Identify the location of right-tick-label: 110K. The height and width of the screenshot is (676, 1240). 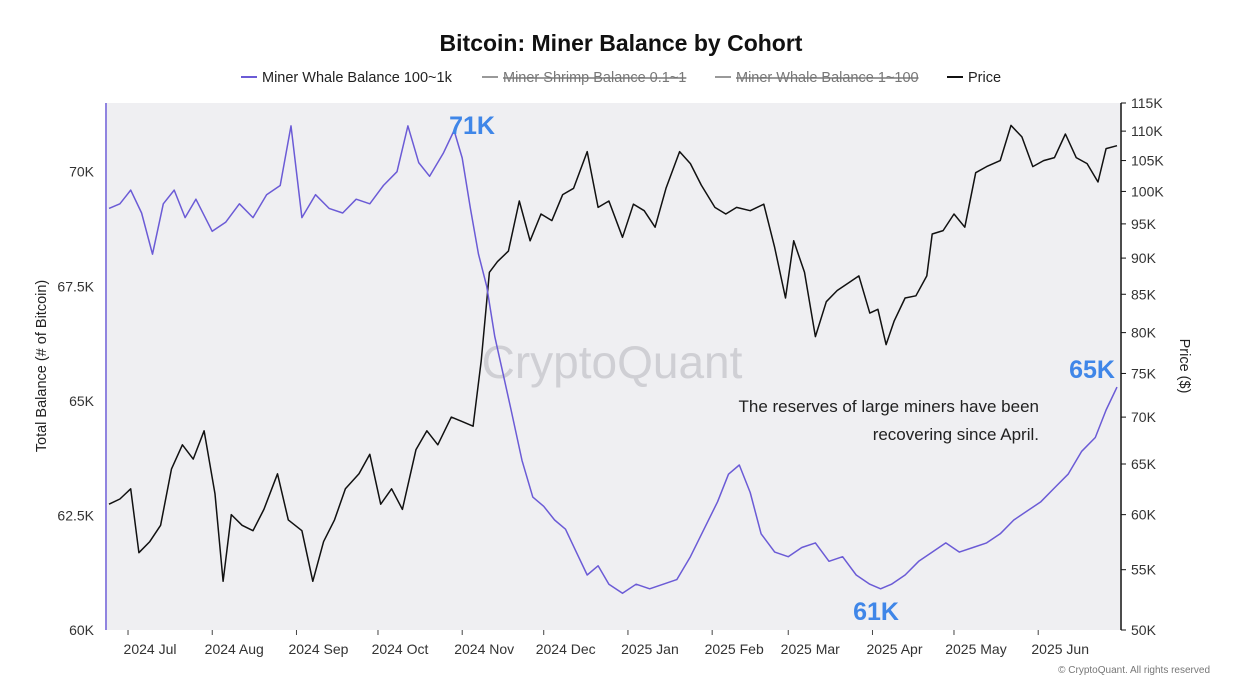
(1147, 131).